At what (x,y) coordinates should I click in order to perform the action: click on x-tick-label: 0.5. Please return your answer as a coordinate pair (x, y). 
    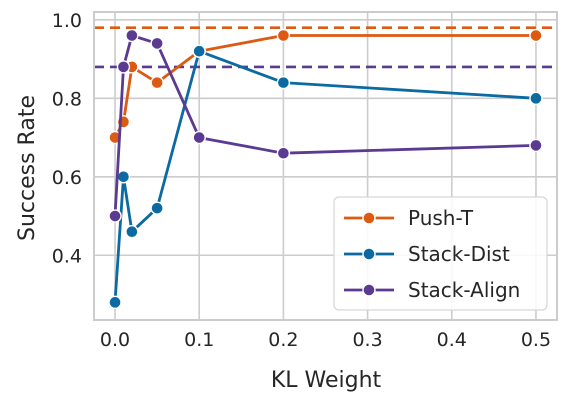
    Looking at the image, I should click on (536, 340).